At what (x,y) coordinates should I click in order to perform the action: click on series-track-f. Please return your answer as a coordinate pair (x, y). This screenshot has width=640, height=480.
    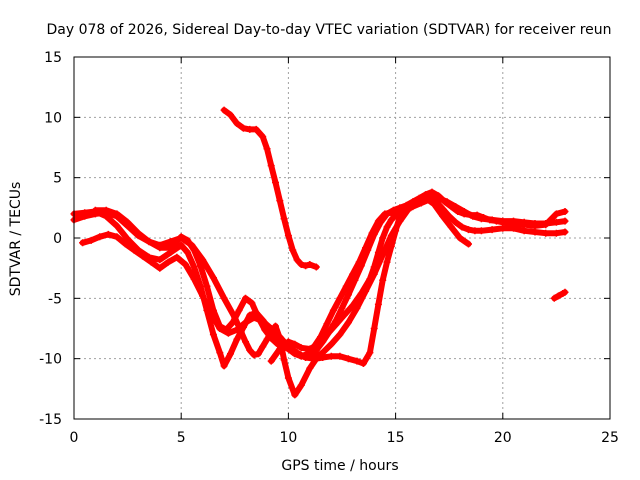
    Looking at the image, I should click on (270, 188).